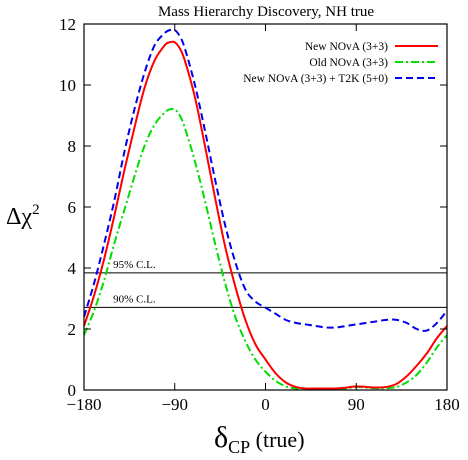  Describe the element at coordinates (72, 207) in the screenshot. I see `y-tick-label-3: 6` at that location.